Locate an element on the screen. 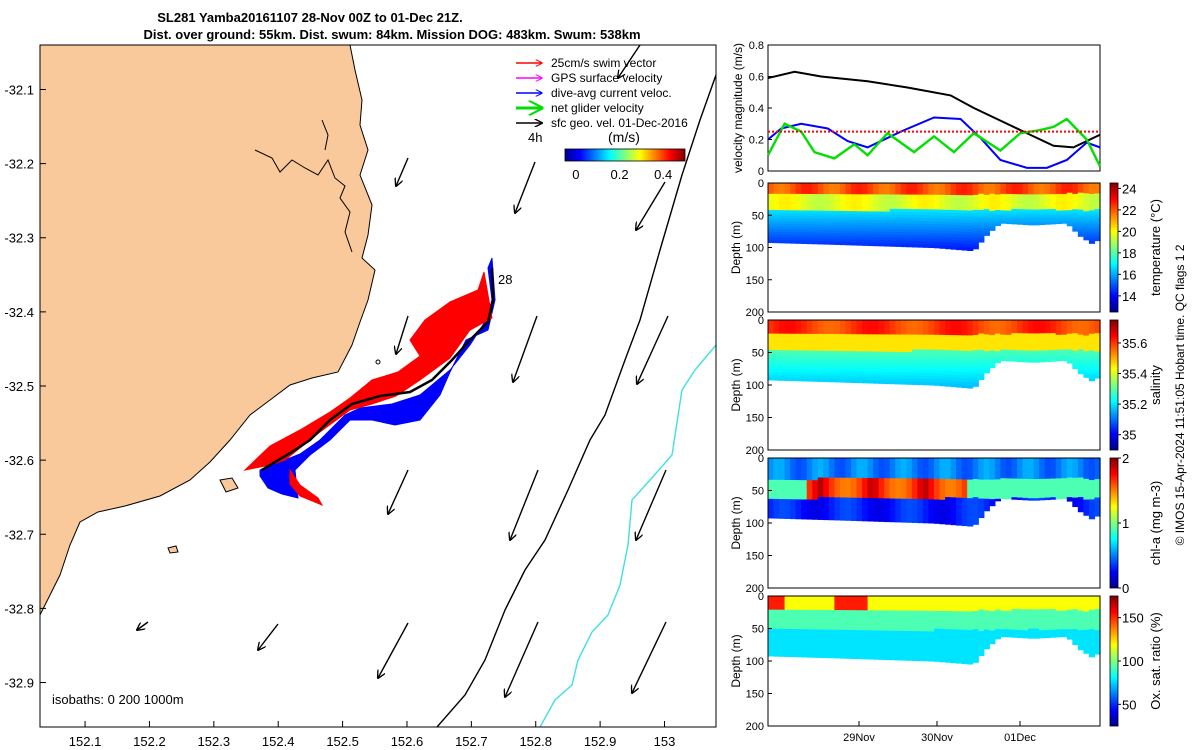 Image resolution: width=1200 pixels, height=750 pixels. velocity-y-ticks: 00.20.40.60.8 is located at coordinates (760, 109).